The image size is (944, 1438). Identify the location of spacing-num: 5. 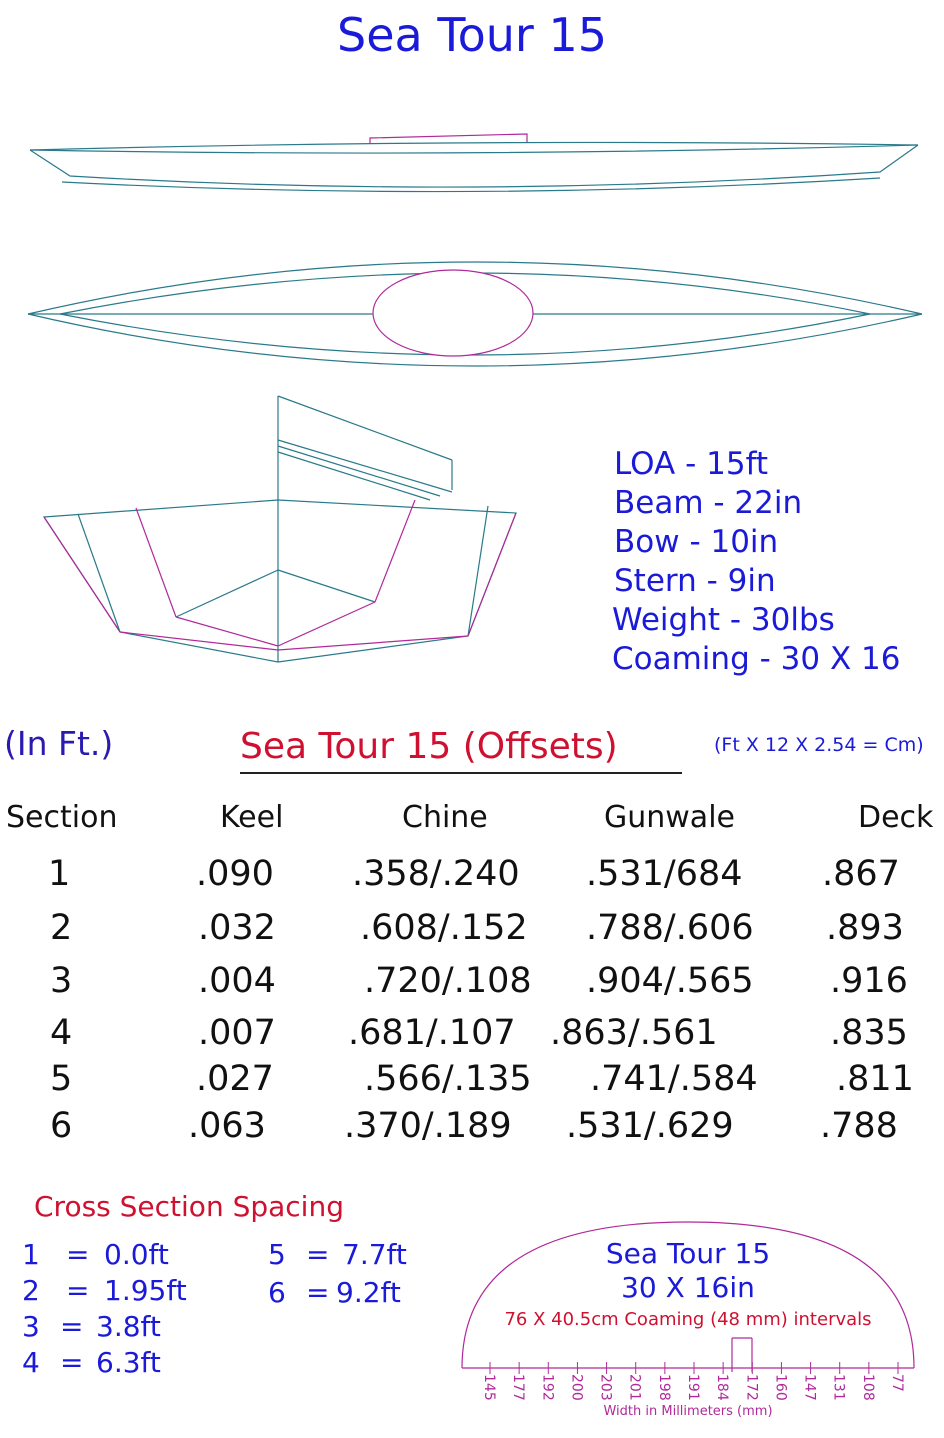
(277, 1254).